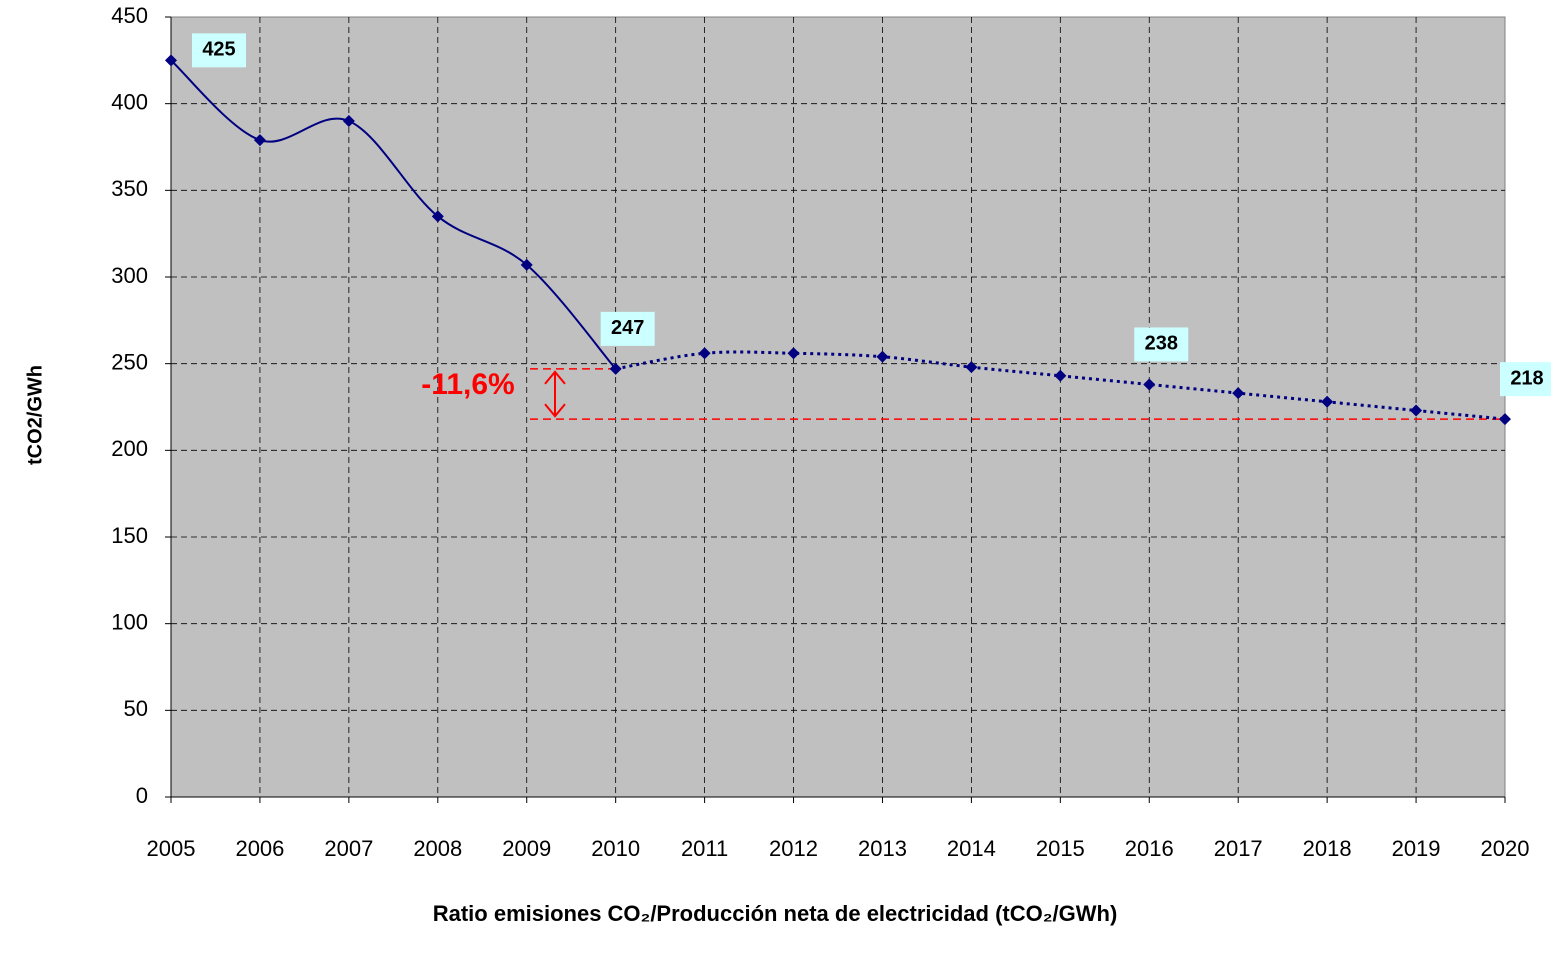  What do you see at coordinates (1505, 848) in the screenshot?
I see `x-tick-label: 2020` at bounding box center [1505, 848].